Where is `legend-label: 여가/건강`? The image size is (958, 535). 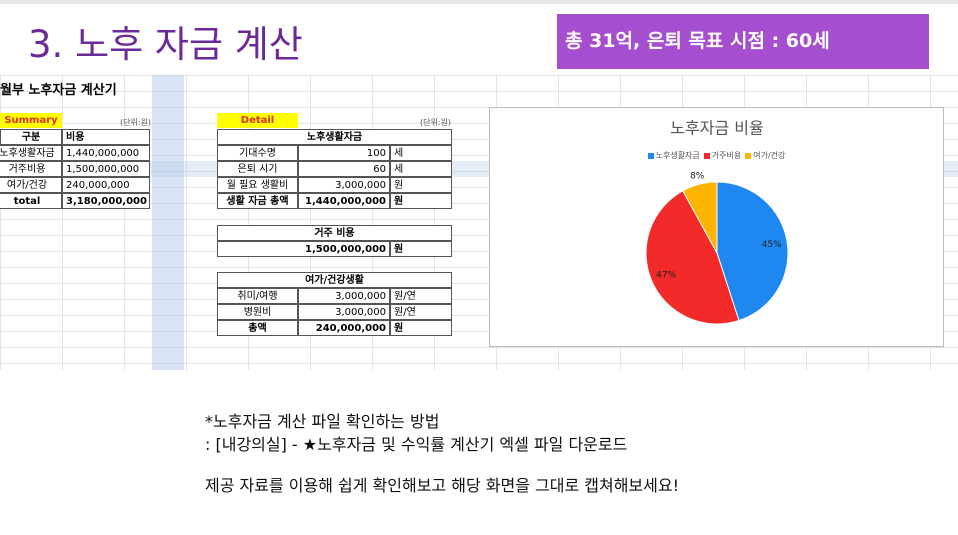
legend-label: 여가/건강 is located at coordinates (769, 155).